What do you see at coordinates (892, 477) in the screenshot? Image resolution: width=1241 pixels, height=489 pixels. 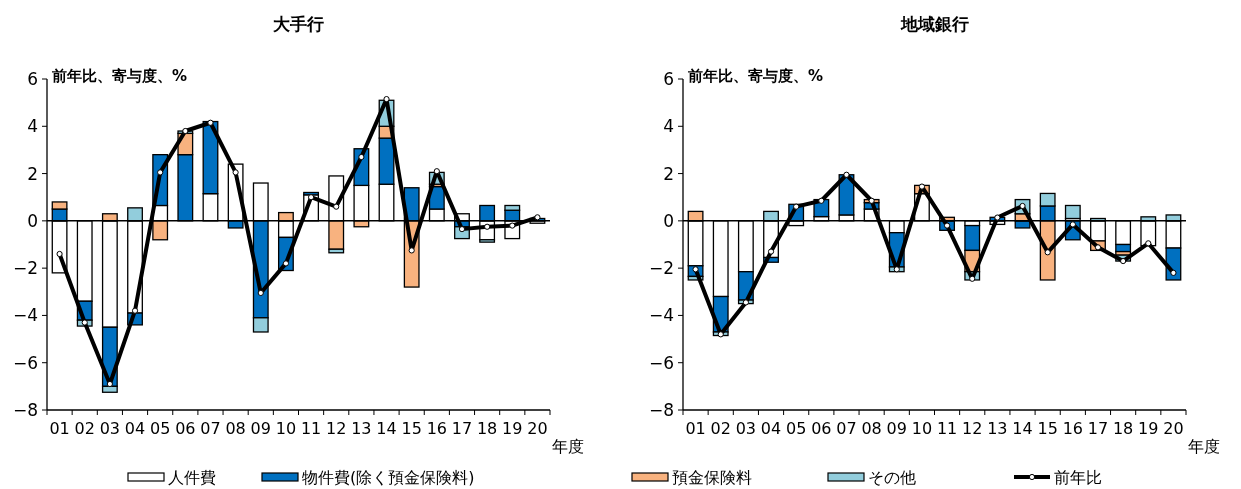 I see `legend-label: その他` at bounding box center [892, 477].